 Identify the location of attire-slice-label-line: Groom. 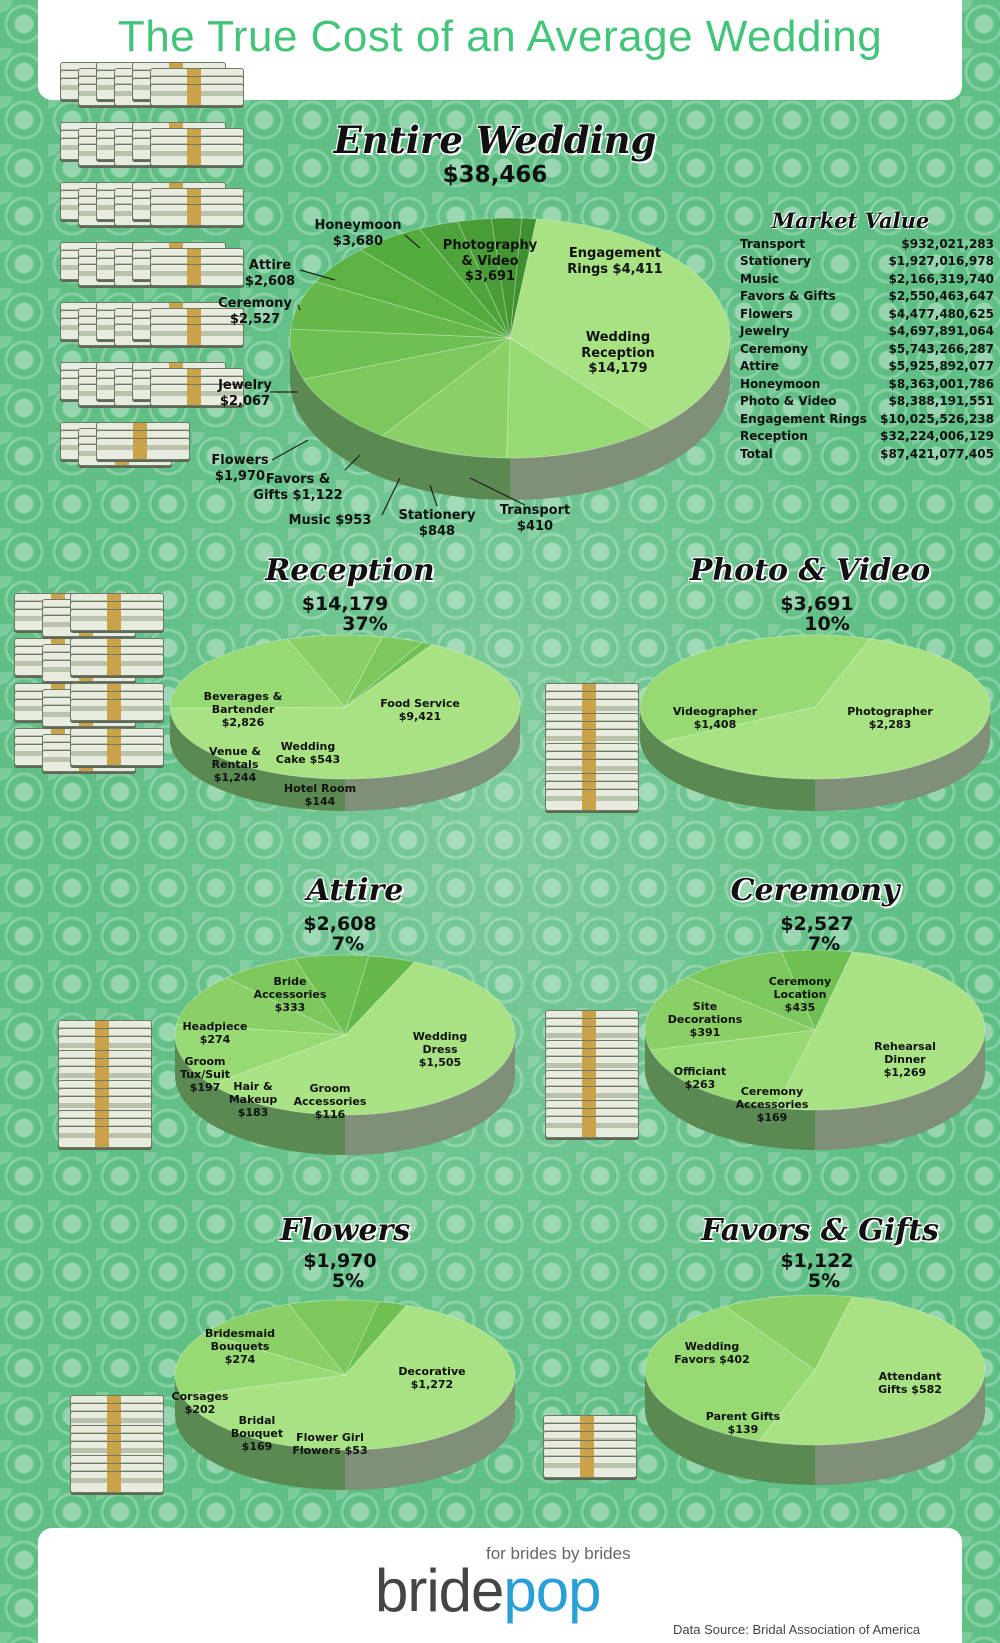
(330, 1088).